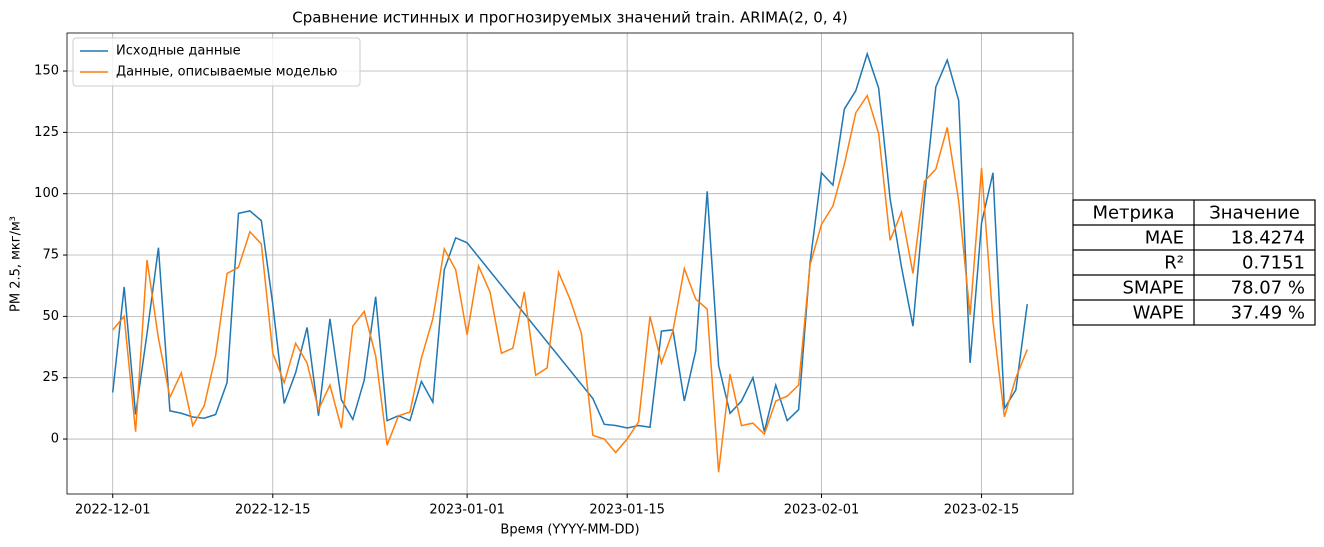 Image resolution: width=1324 pixels, height=547 pixels. Describe the element at coordinates (822, 510) in the screenshot. I see `x-tick-label: 2023-02-01` at that location.